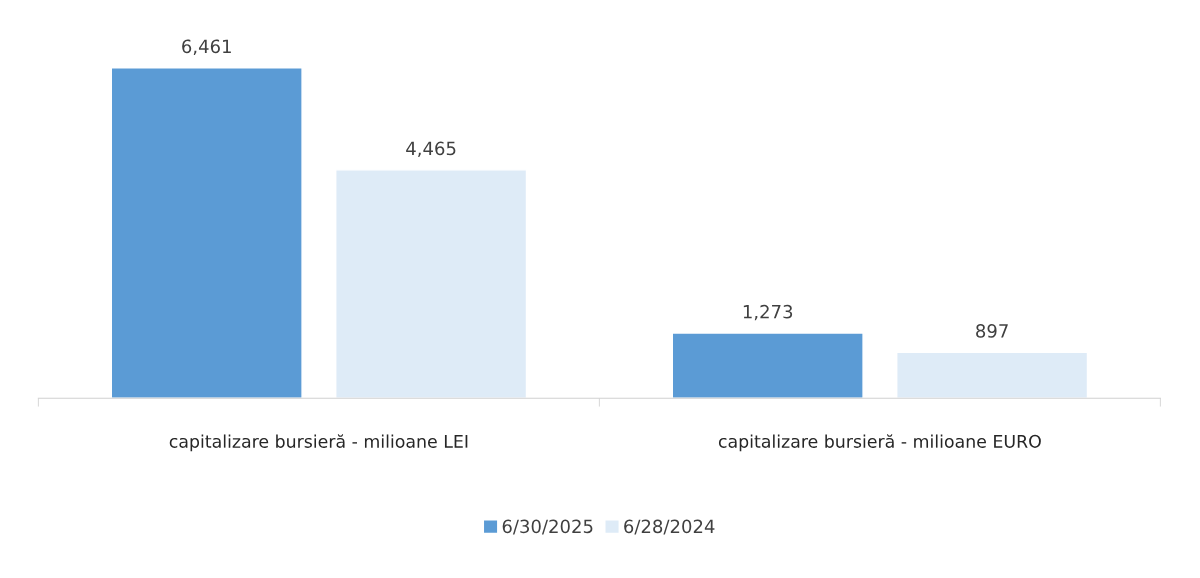  I want to click on data-label: 4,465, so click(431, 149).